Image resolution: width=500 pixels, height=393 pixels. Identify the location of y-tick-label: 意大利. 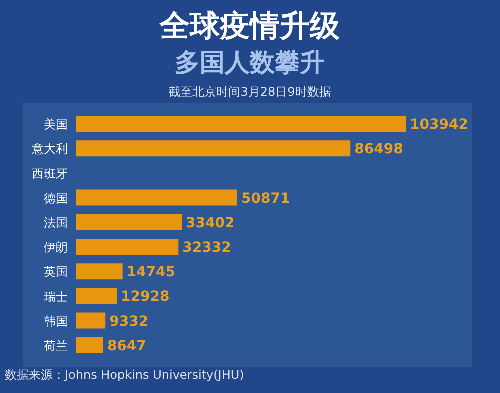
(49, 149).